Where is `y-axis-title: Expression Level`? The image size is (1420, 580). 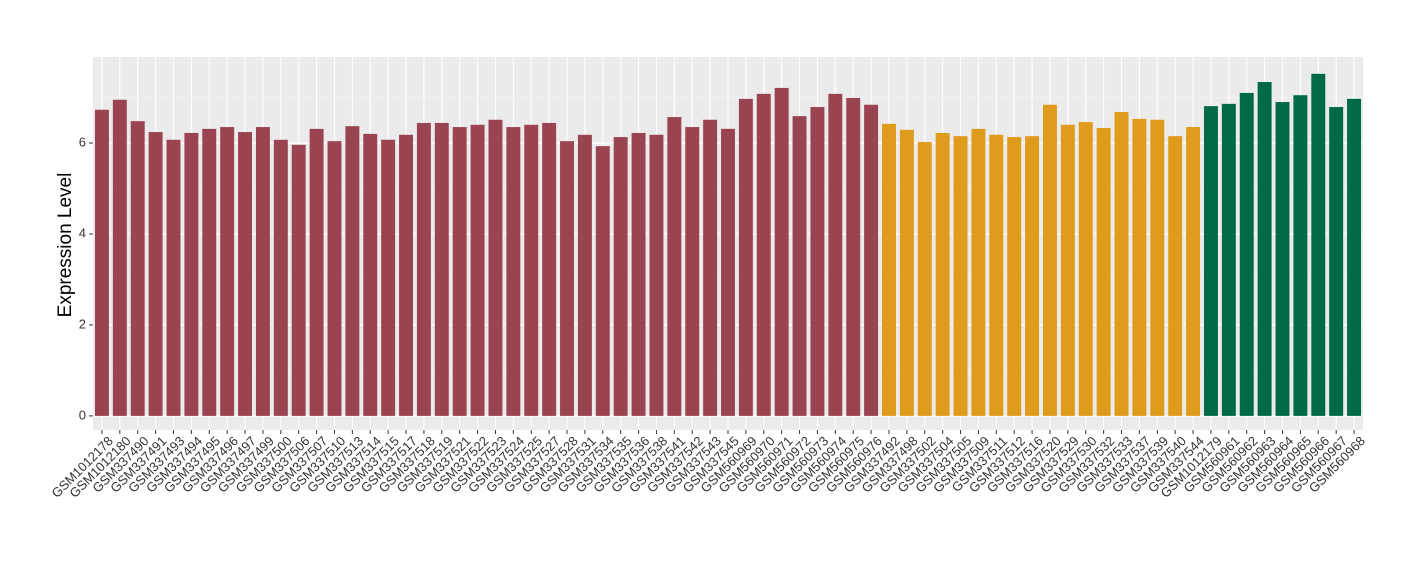 y-axis-title: Expression Level is located at coordinates (65, 245).